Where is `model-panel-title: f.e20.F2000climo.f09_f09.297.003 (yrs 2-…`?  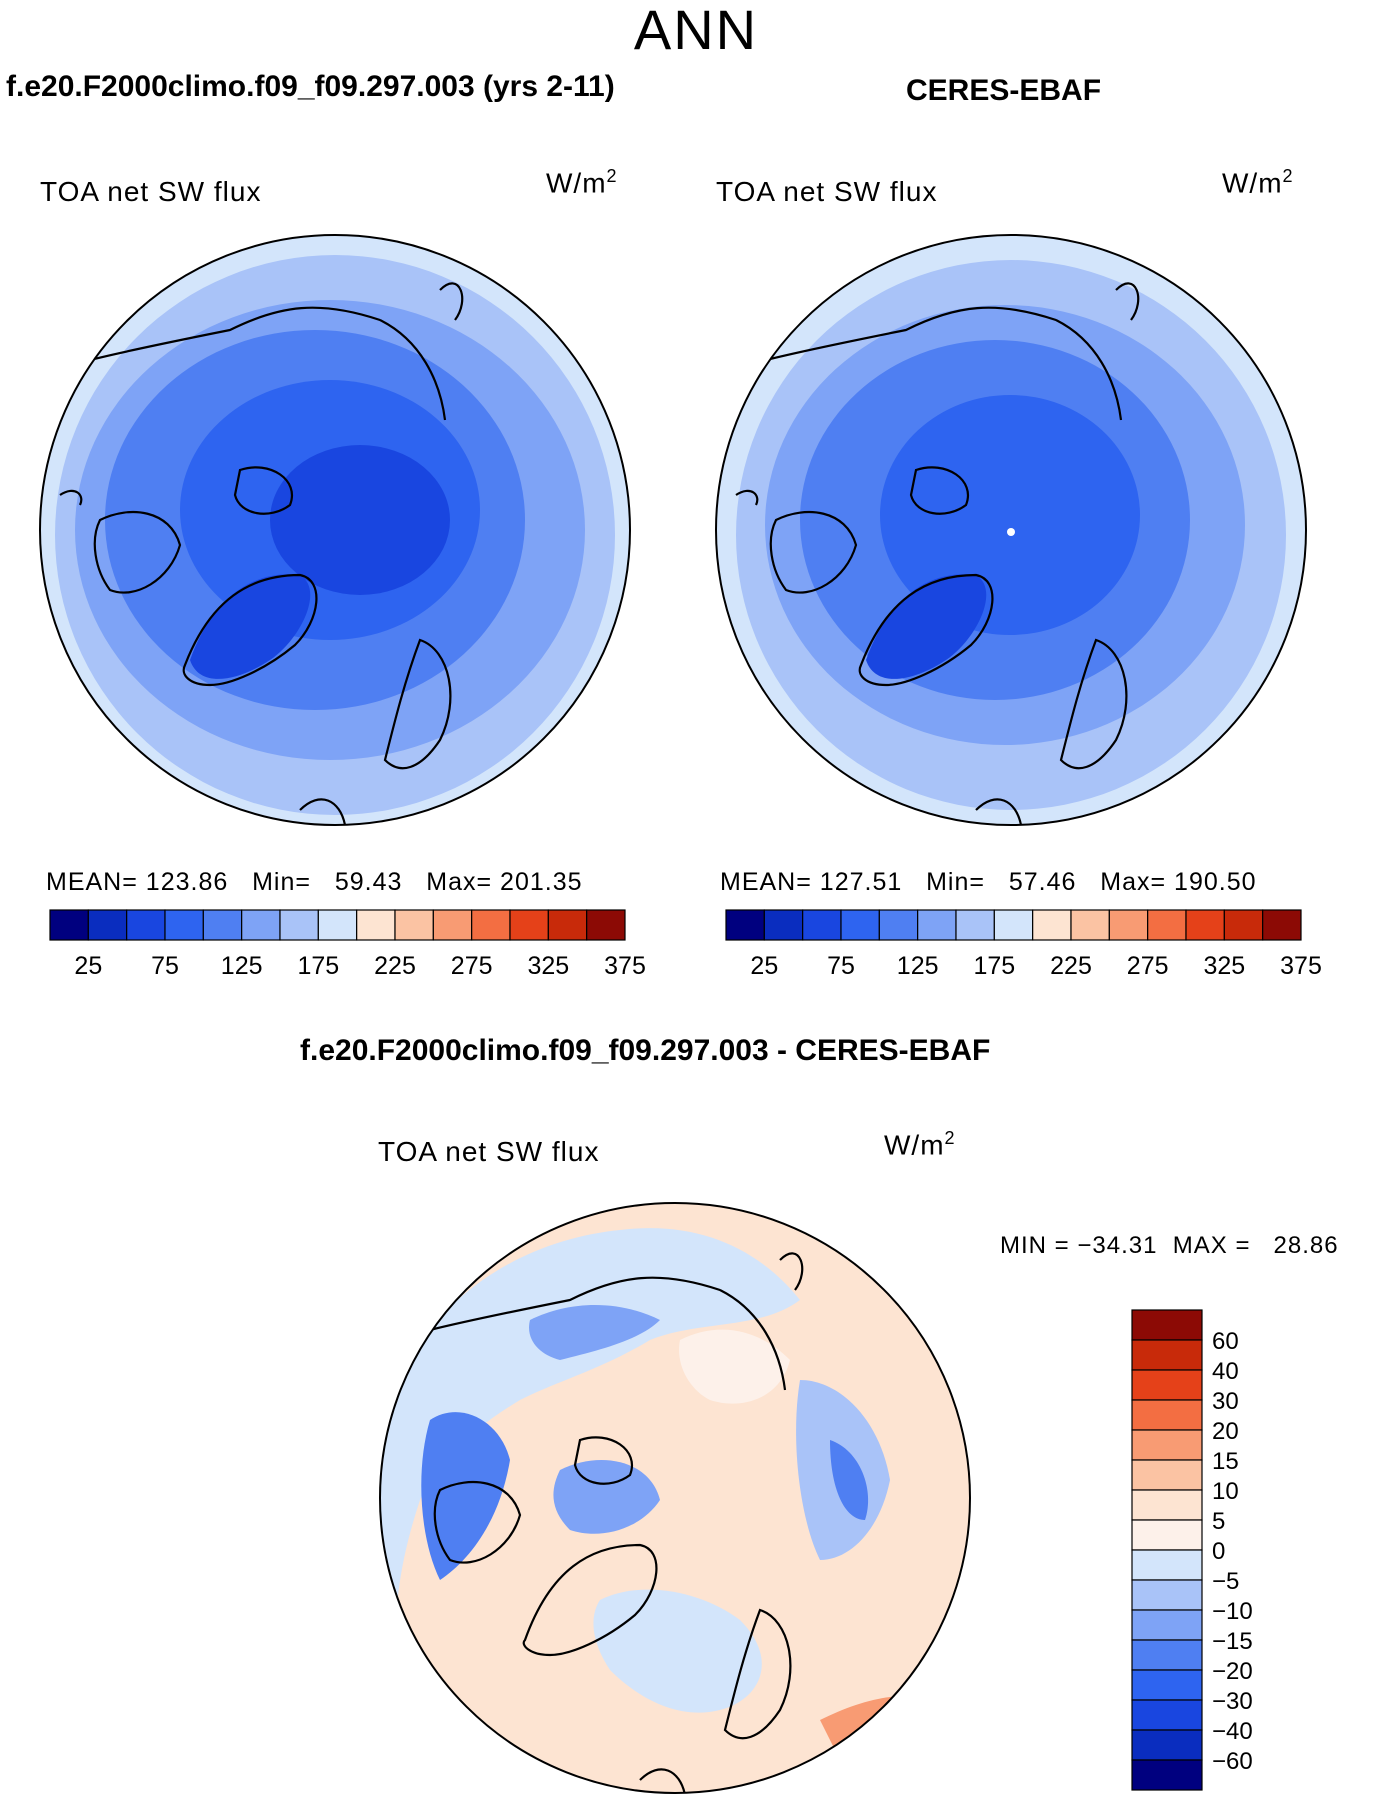 model-panel-title: f.e20.F2000climo.f09_f09.297.003 (yrs 2-… is located at coordinates (310, 86).